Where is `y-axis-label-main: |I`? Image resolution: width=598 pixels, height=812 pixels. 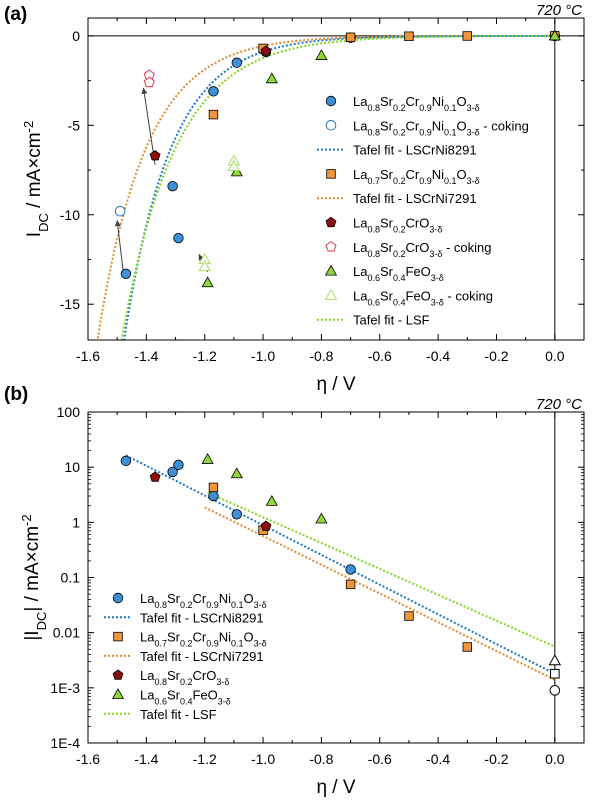 y-axis-label-main: |I is located at coordinates (32, 635).